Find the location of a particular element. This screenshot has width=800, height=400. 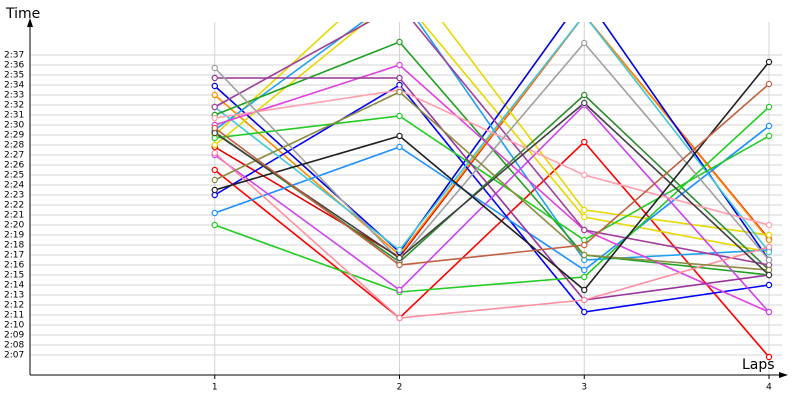

y-tick-label: 2:30 is located at coordinates (14, 126).